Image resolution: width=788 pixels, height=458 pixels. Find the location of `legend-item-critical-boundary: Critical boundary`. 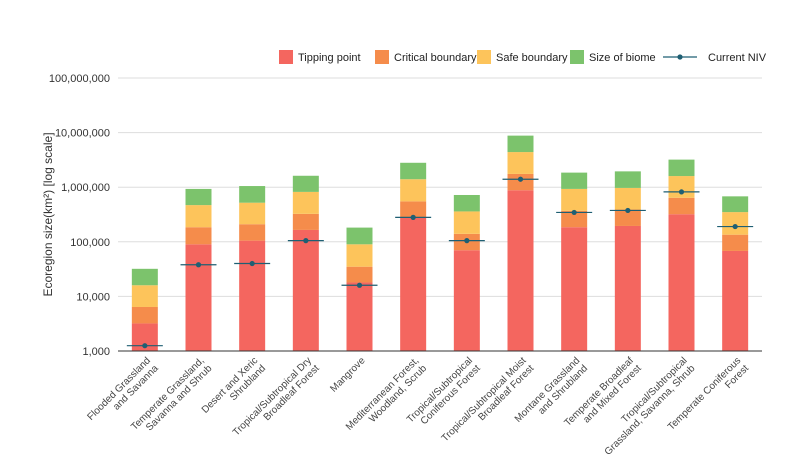

legend-item-critical-boundary: Critical boundary is located at coordinates (426, 57).